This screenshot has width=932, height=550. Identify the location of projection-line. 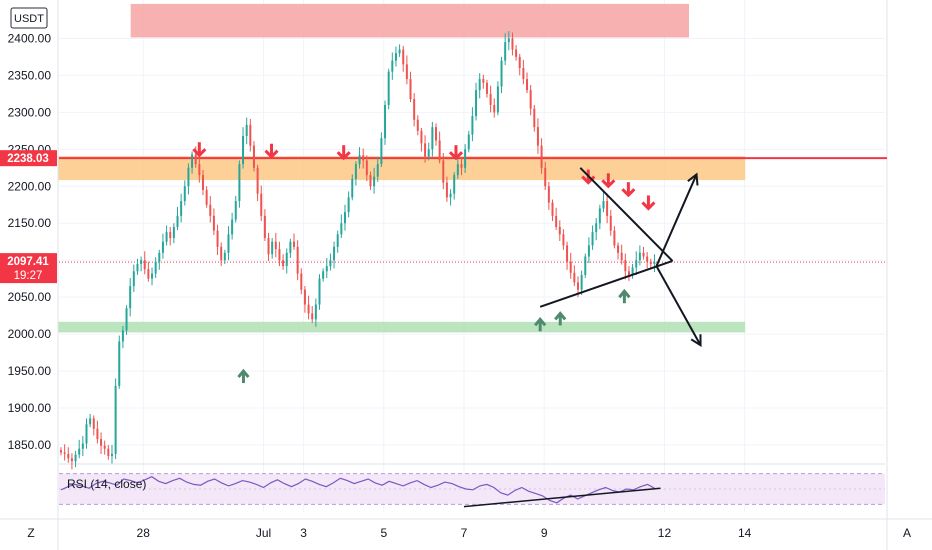
(678, 305).